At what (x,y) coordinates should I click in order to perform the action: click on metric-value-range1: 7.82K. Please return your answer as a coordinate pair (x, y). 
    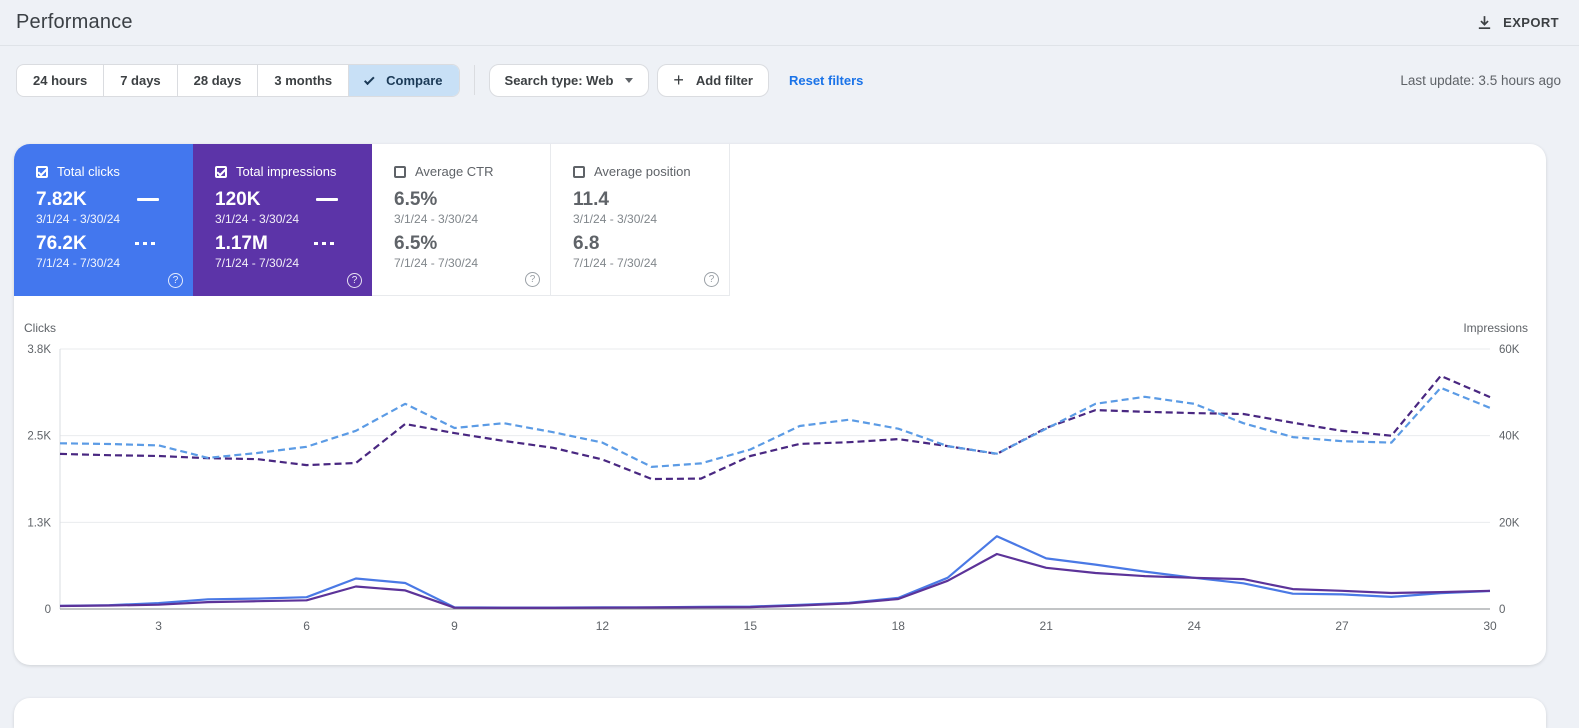
    Looking at the image, I should click on (61, 199).